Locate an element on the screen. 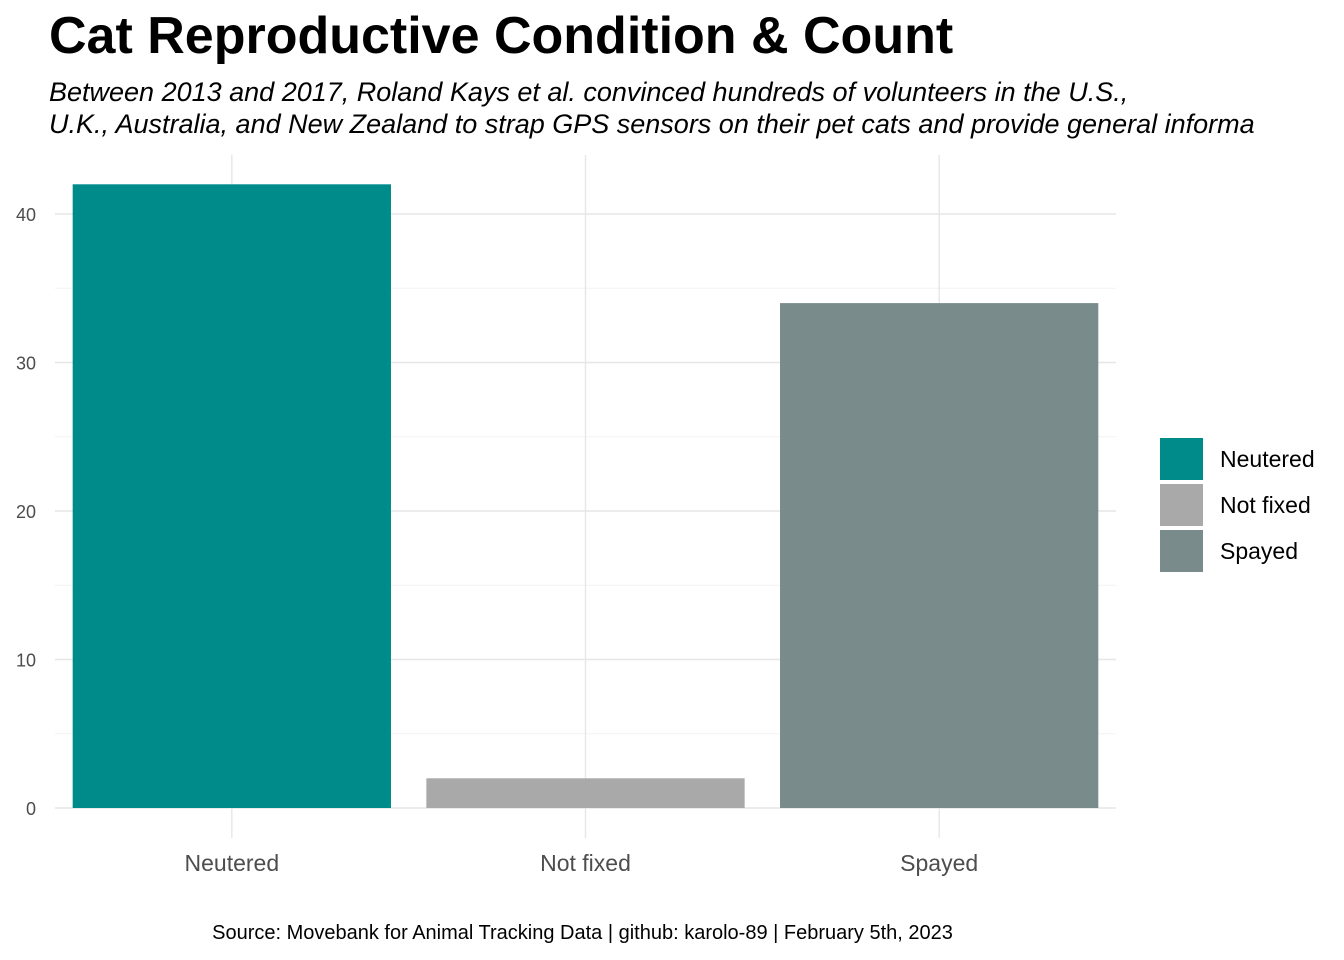  x-tick-label: Spayed is located at coordinates (939, 863).